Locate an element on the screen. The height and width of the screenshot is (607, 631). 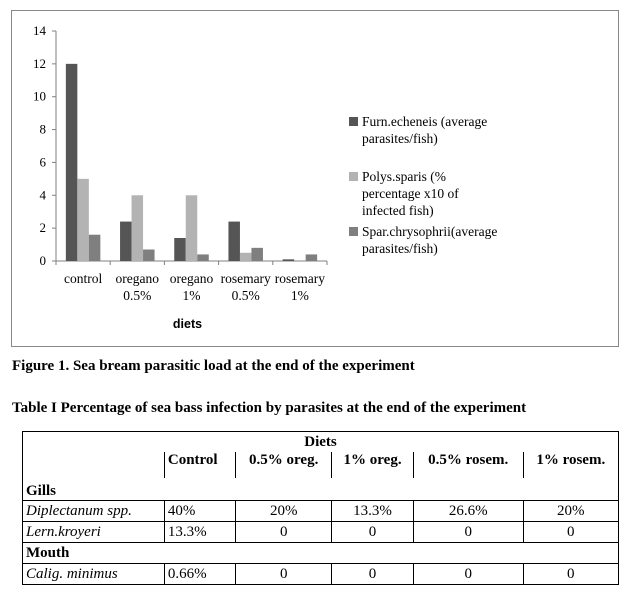
y-tick-label: 2 is located at coordinates (43, 227).